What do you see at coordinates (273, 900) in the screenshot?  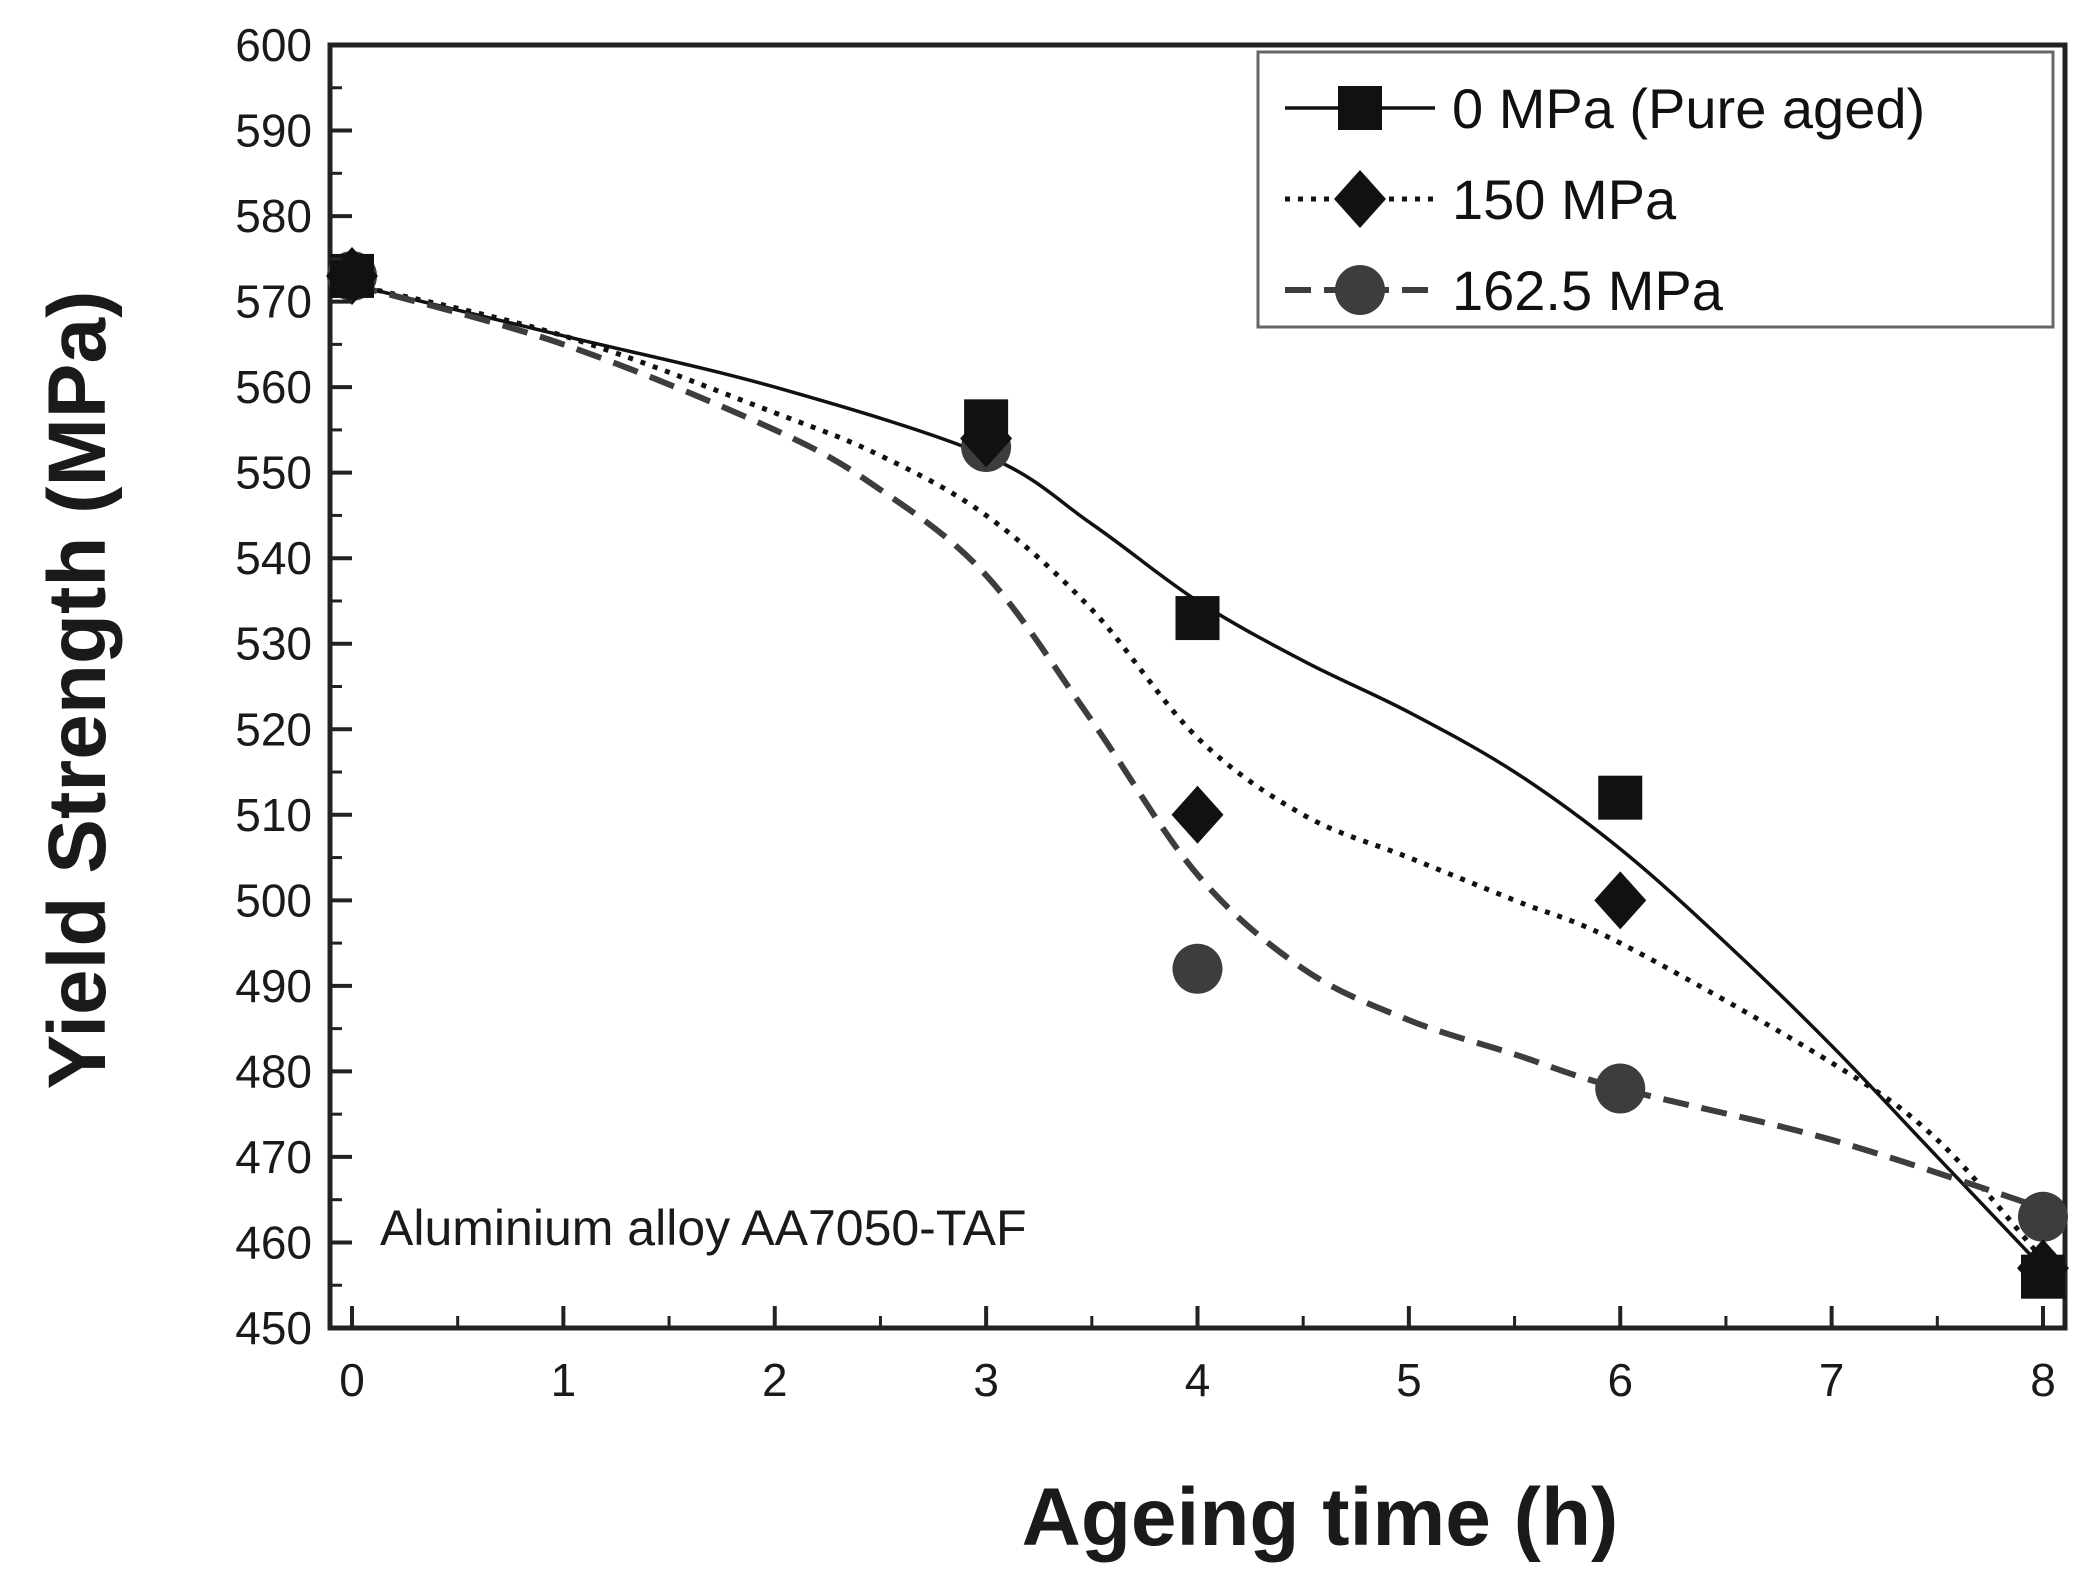 I see `y-tick-label-5: 500` at bounding box center [273, 900].